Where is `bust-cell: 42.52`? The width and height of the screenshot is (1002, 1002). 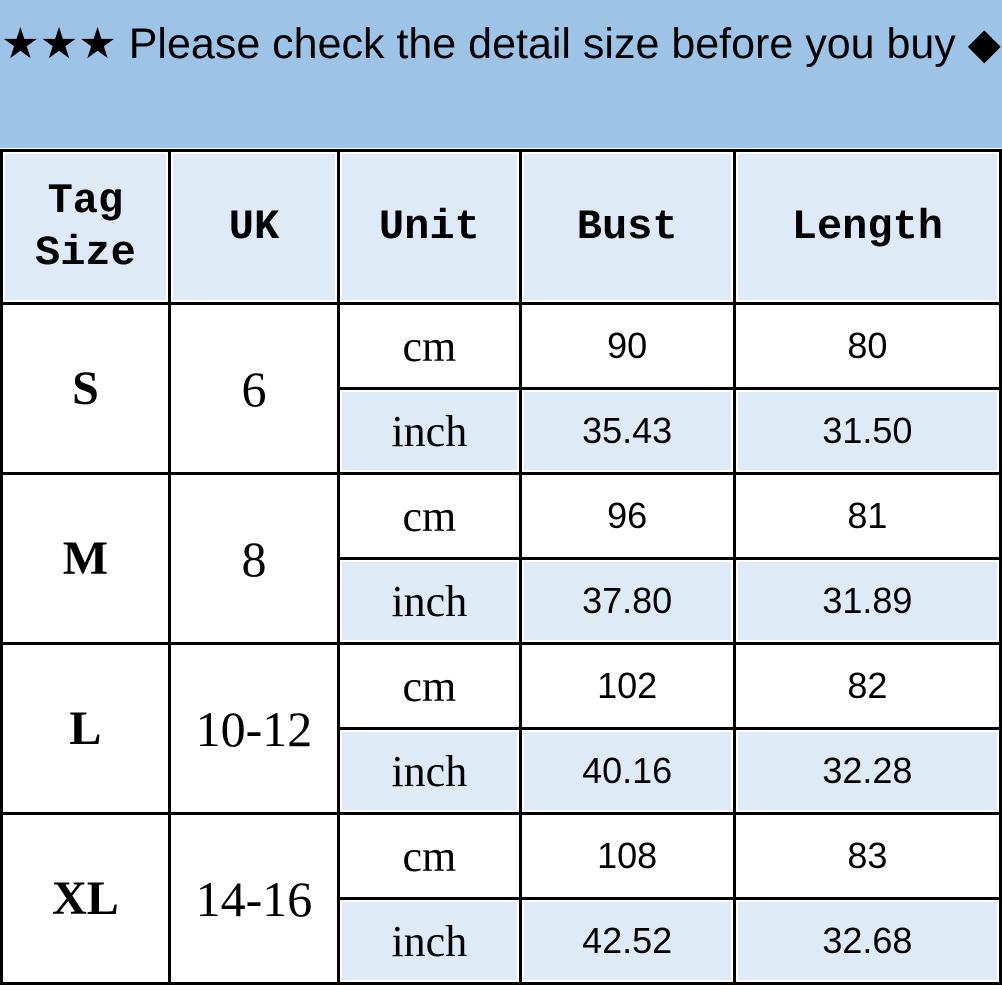
bust-cell: 42.52 is located at coordinates (627, 941).